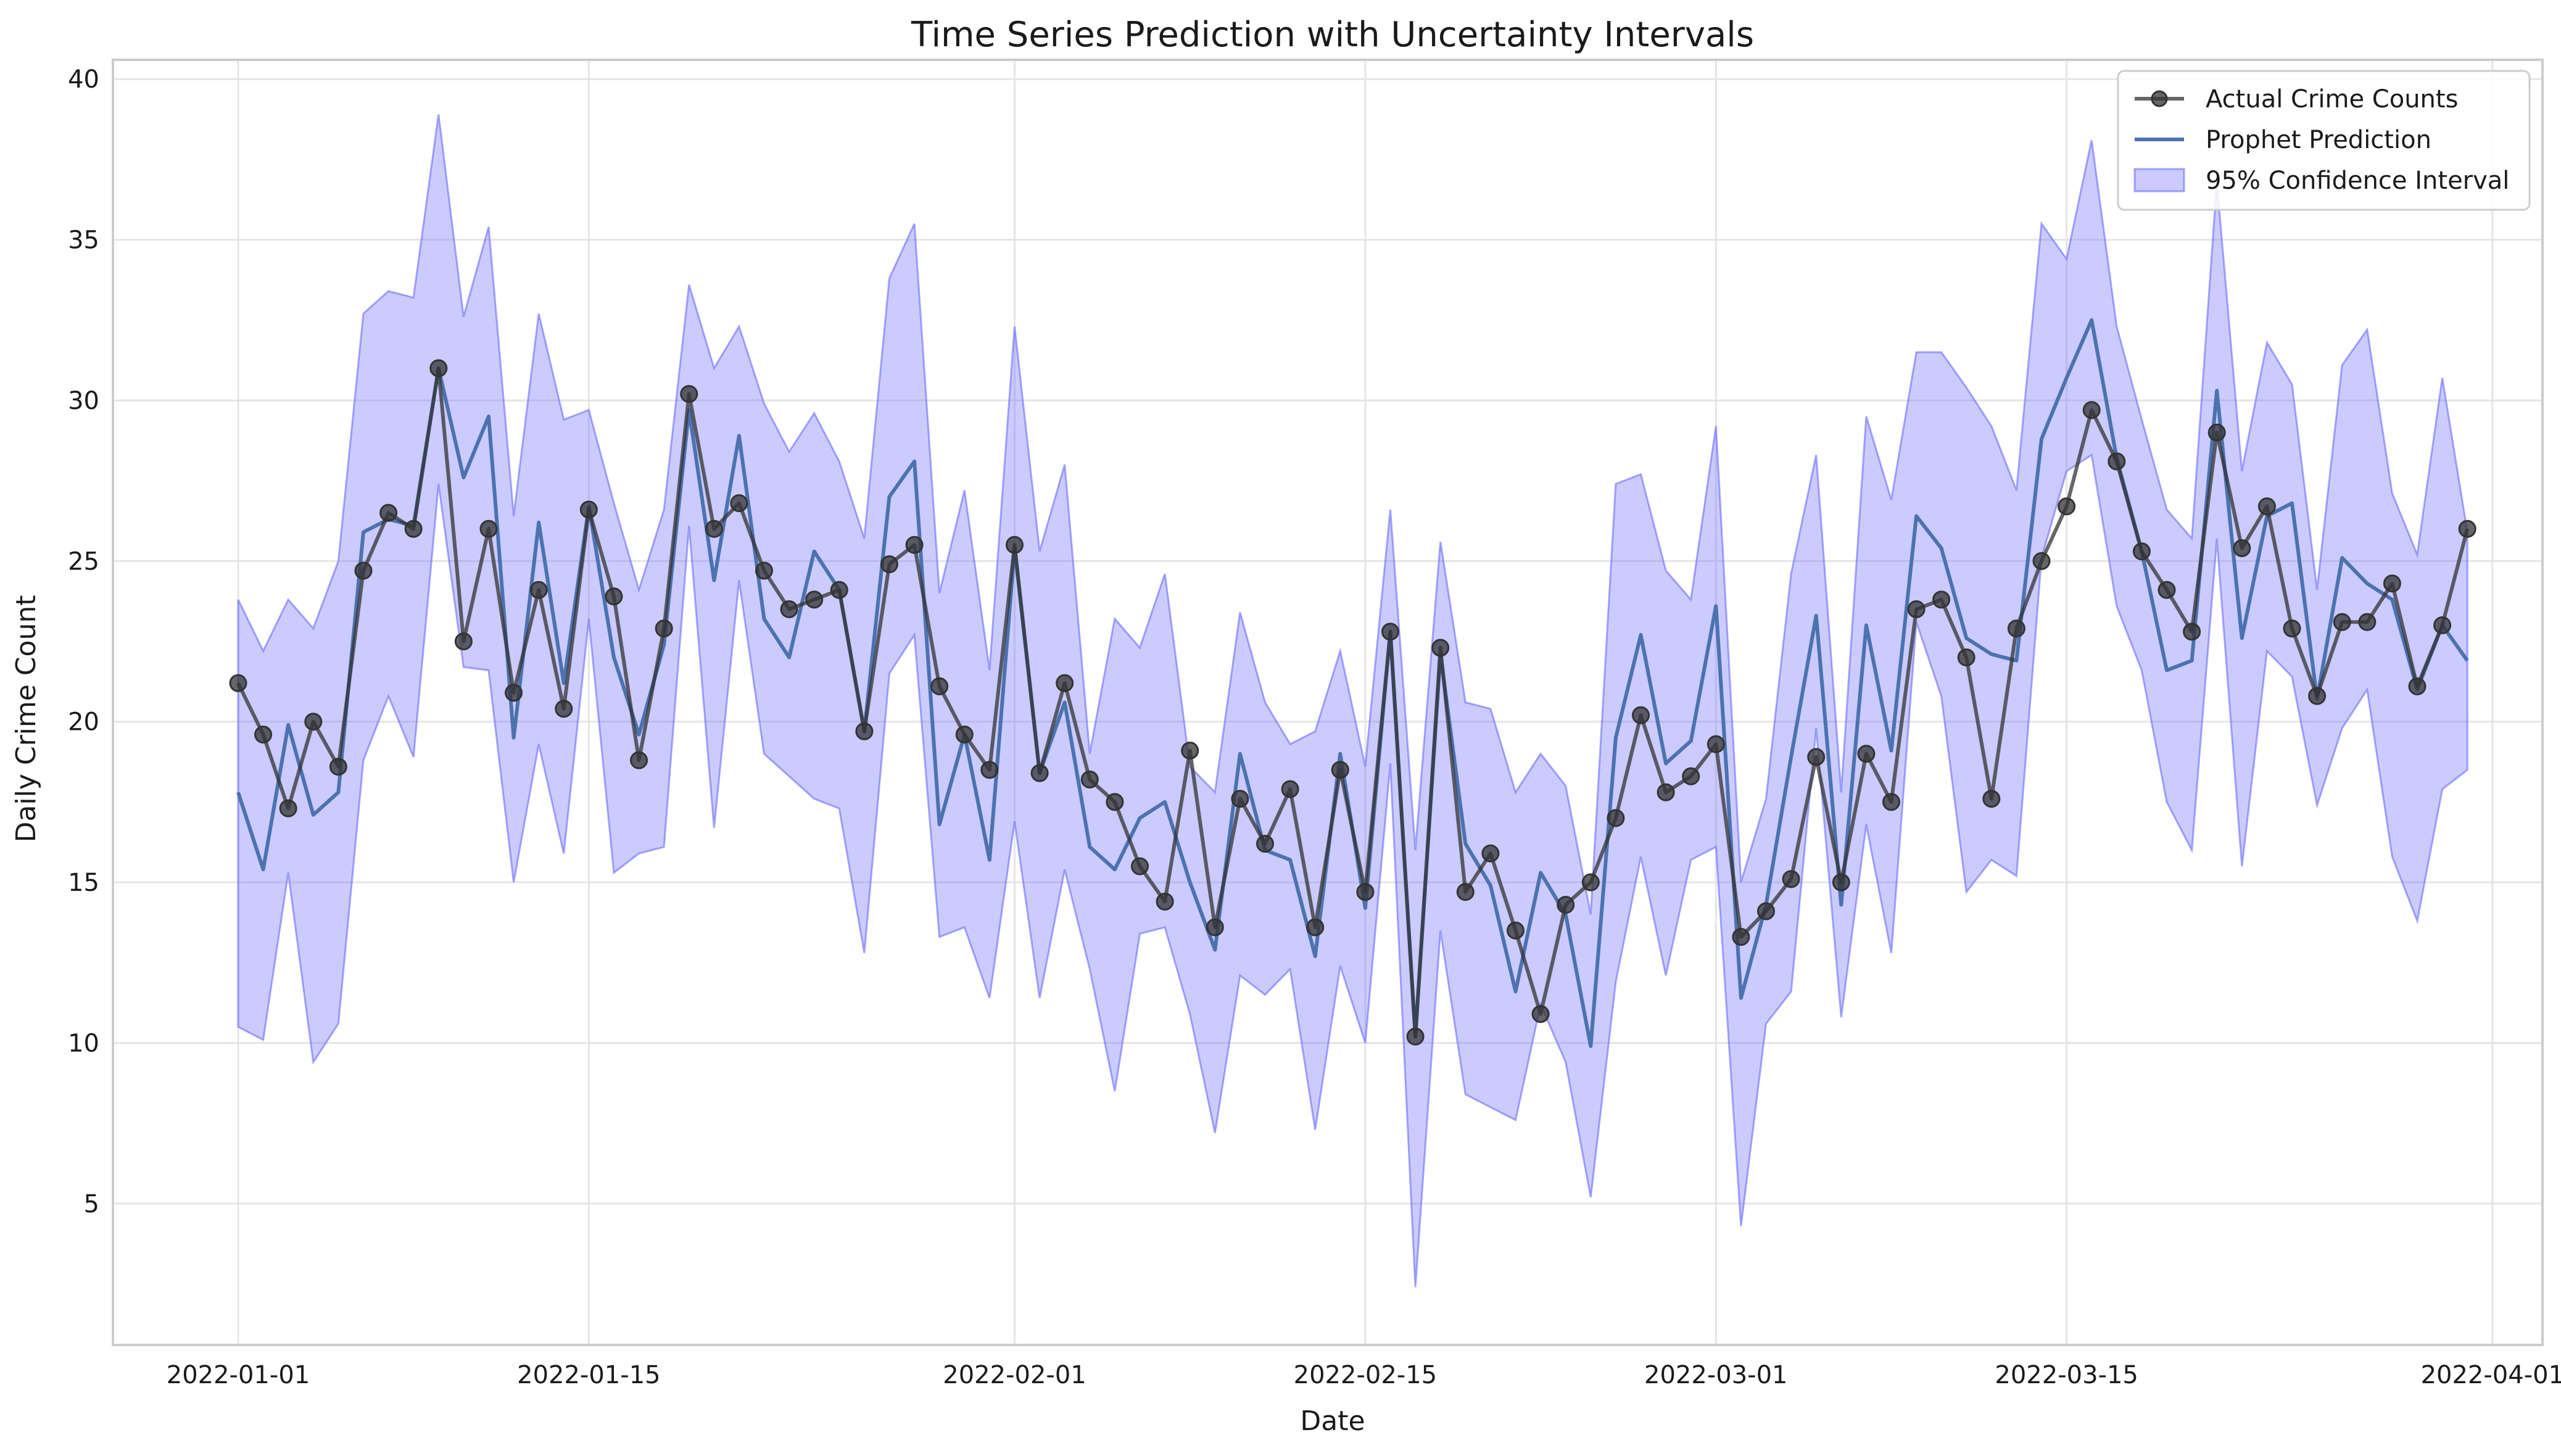 Image resolution: width=2561 pixels, height=1456 pixels. Describe the element at coordinates (83, 722) in the screenshot. I see `y-tick-label: 20` at that location.